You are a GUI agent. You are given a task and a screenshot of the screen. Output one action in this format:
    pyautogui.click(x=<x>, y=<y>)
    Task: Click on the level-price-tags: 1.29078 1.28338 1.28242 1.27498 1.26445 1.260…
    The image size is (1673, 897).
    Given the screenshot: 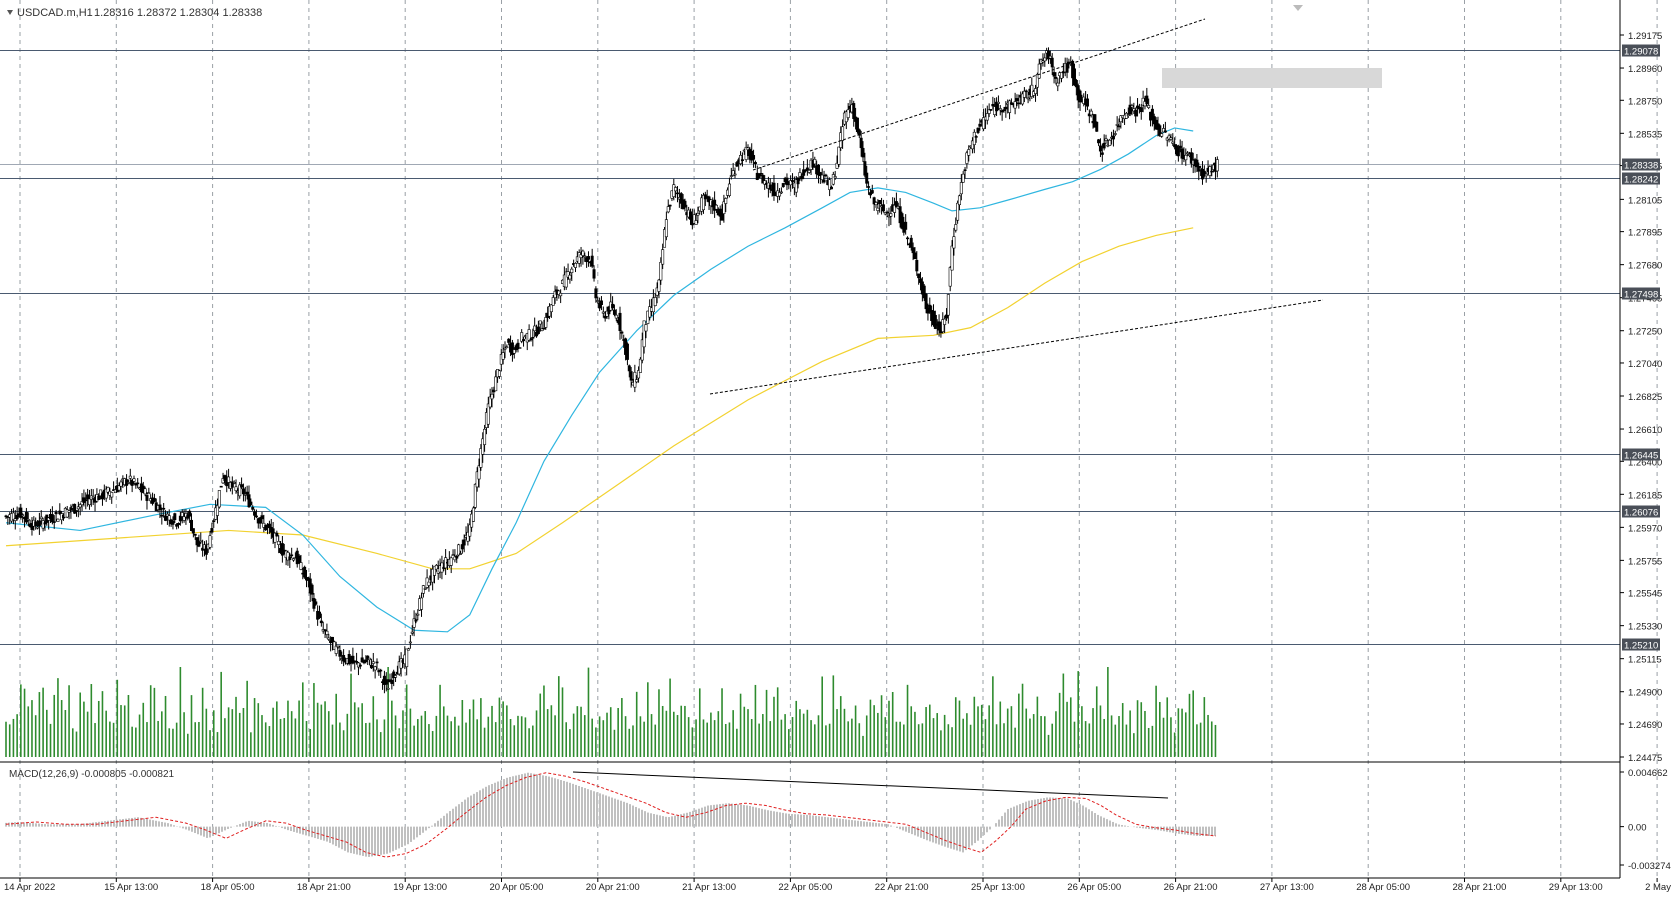 What is the action you would take?
    pyautogui.click(x=1641, y=348)
    